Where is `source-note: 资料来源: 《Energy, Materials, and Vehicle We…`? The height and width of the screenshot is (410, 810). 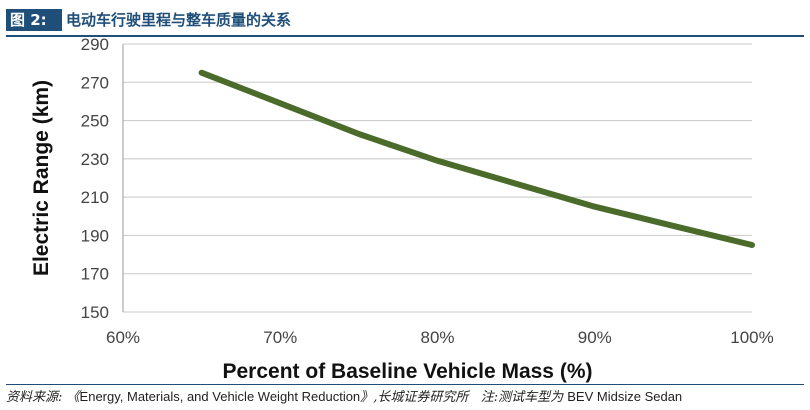
source-note: 资料来源: 《Energy, Materials, and Vehicle We… is located at coordinates (344, 397).